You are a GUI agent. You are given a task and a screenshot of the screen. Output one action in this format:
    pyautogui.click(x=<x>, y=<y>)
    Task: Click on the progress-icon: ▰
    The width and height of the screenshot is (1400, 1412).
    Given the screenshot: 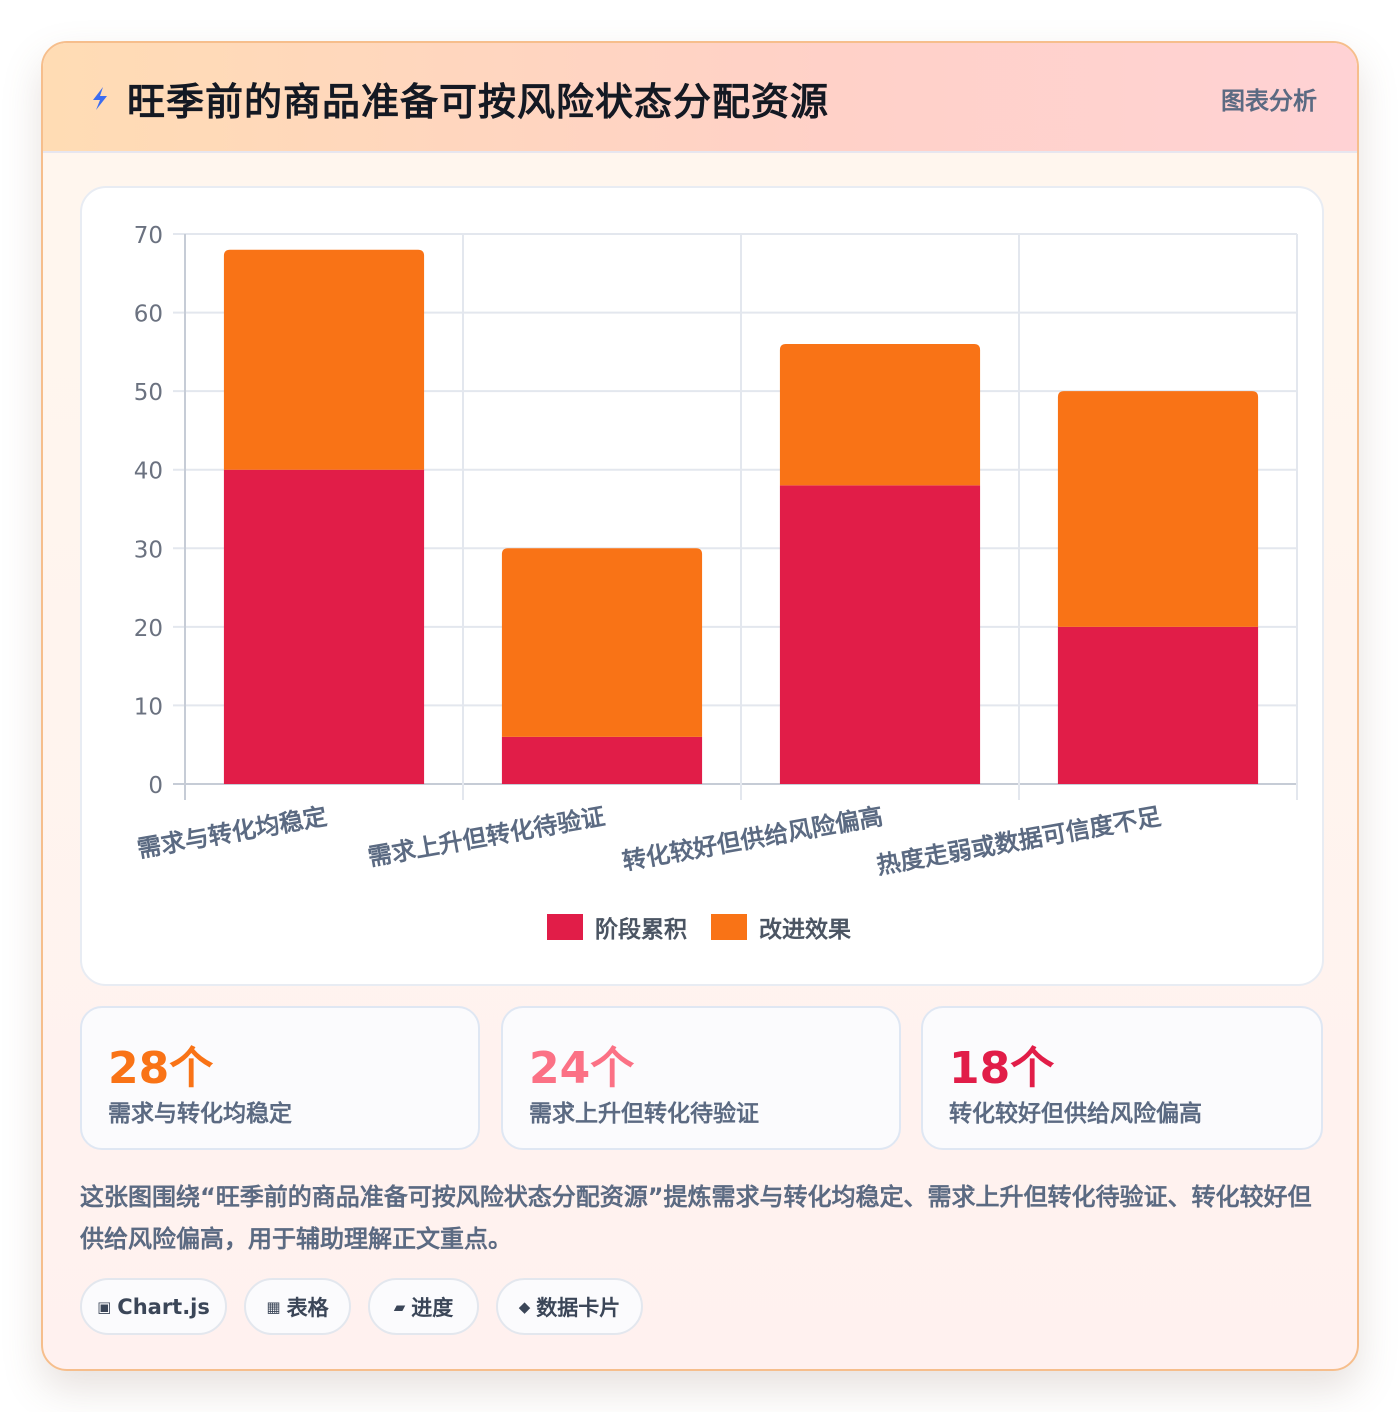 What is the action you would take?
    pyautogui.click(x=399, y=1306)
    